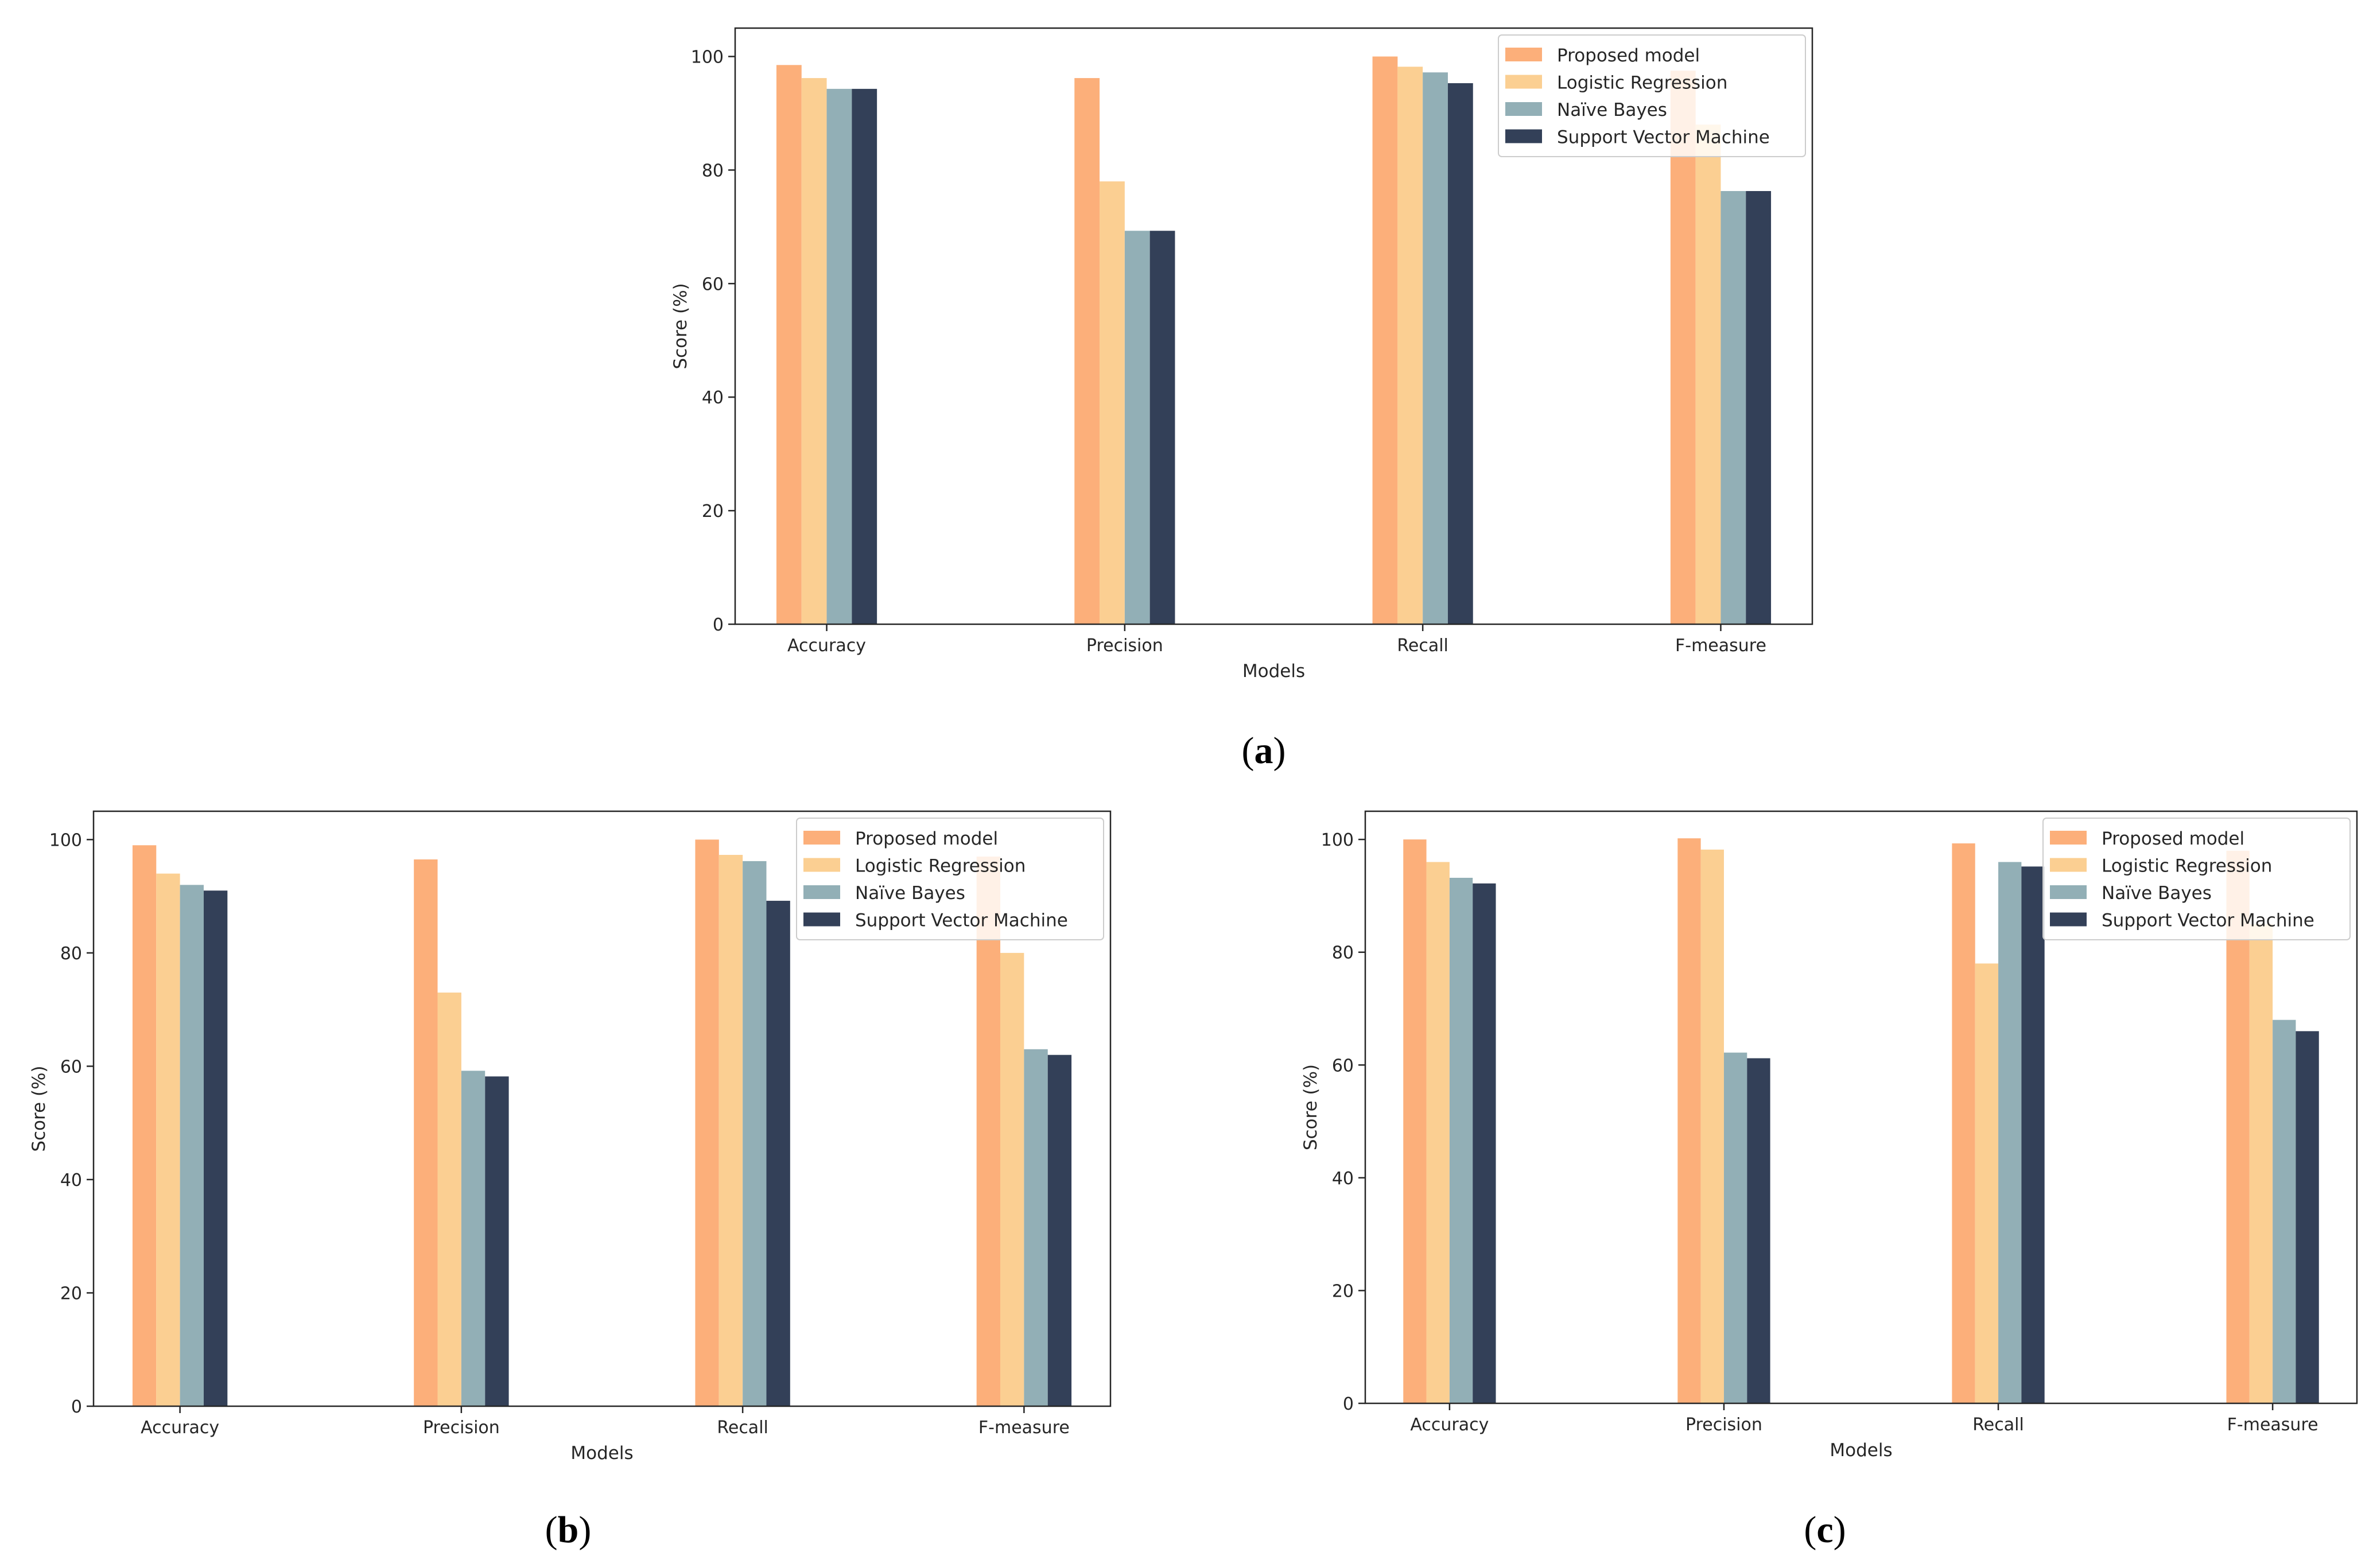 The width and height of the screenshot is (2373, 1568). Describe the element at coordinates (2068, 919) in the screenshot. I see `legend-swatch-support-vector-machine` at that location.